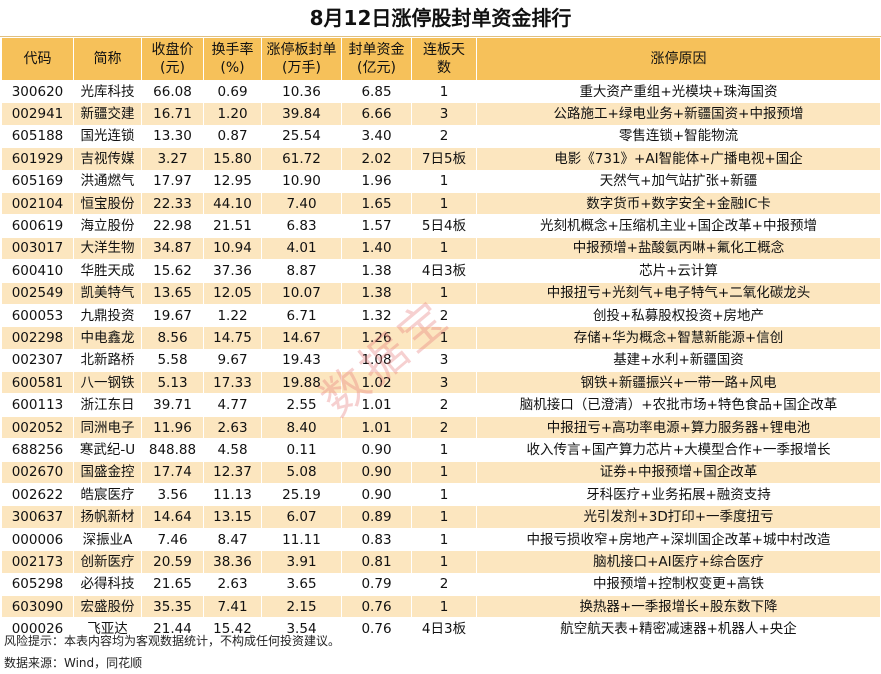  Describe the element at coordinates (678, 472) in the screenshot. I see `cell-limit-up-reason: 证券+中报预增+国企改革` at that location.